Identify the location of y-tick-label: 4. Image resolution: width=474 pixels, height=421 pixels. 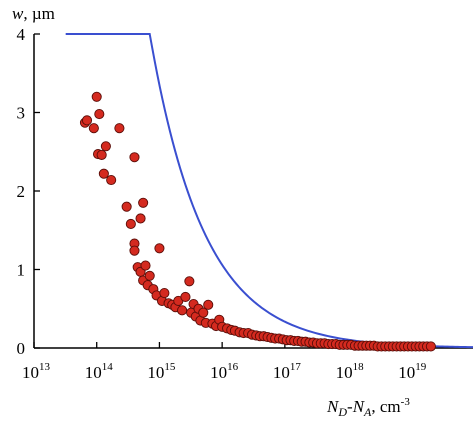
(21, 34).